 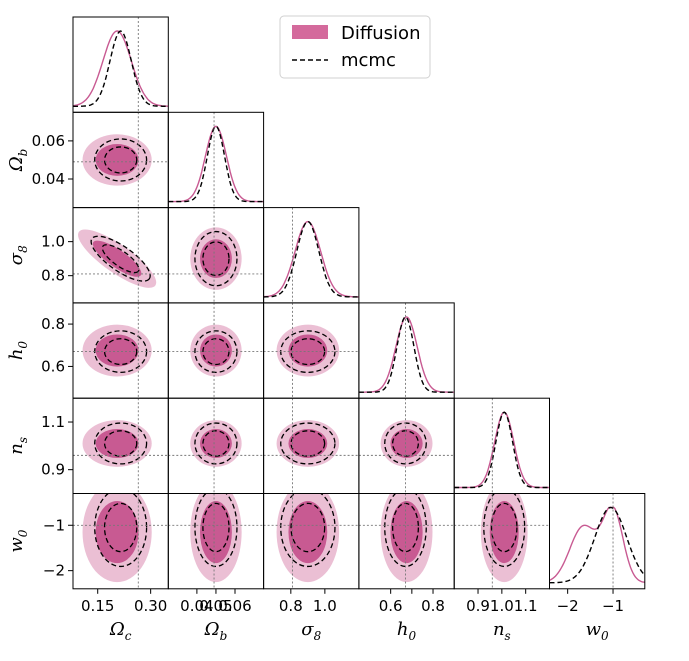 What do you see at coordinates (53, 276) in the screenshot?
I see `y-tick-label-sigma_8: 0.8` at bounding box center [53, 276].